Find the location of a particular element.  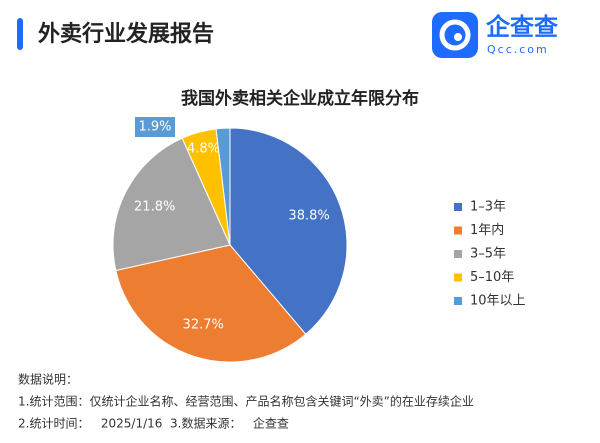

note: 2.统计时间： 2025/1/16 is located at coordinates (90, 424).